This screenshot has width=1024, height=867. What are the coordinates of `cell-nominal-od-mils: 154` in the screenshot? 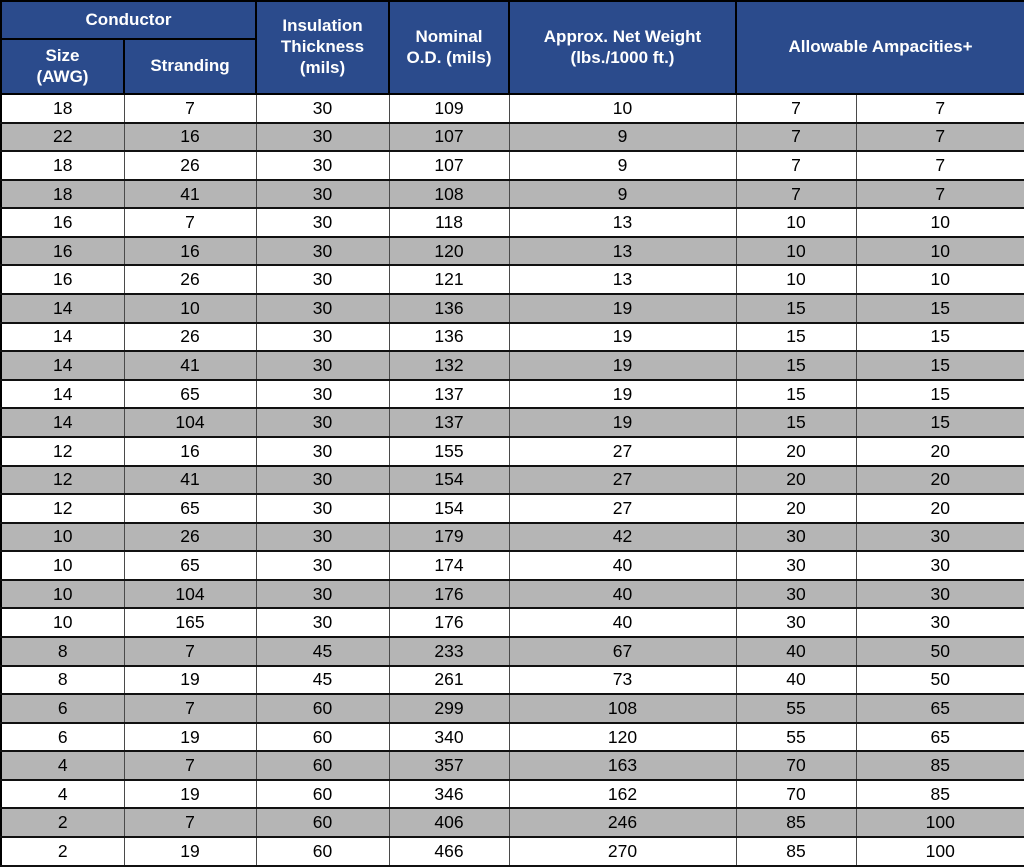 It's located at (449, 508).